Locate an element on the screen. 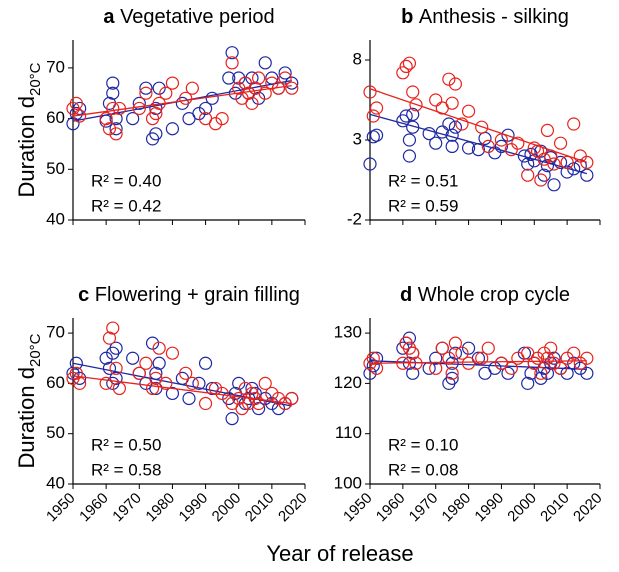  y-label-main: Duration d is located at coordinates (26, 147).